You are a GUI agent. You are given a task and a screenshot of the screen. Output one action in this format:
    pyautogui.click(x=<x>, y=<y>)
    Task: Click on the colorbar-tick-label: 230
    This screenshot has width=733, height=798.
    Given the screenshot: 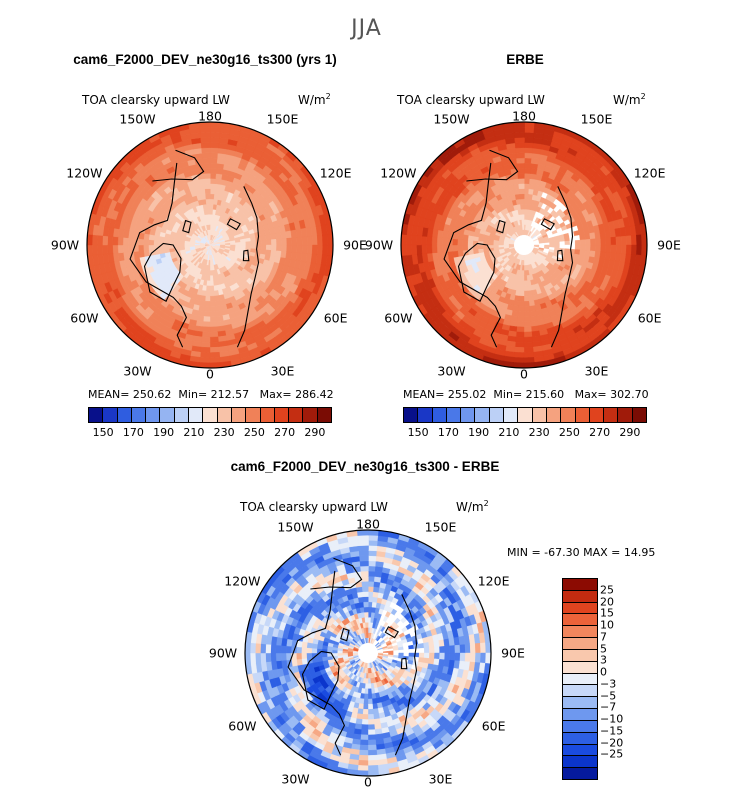 What is the action you would take?
    pyautogui.click(x=539, y=432)
    